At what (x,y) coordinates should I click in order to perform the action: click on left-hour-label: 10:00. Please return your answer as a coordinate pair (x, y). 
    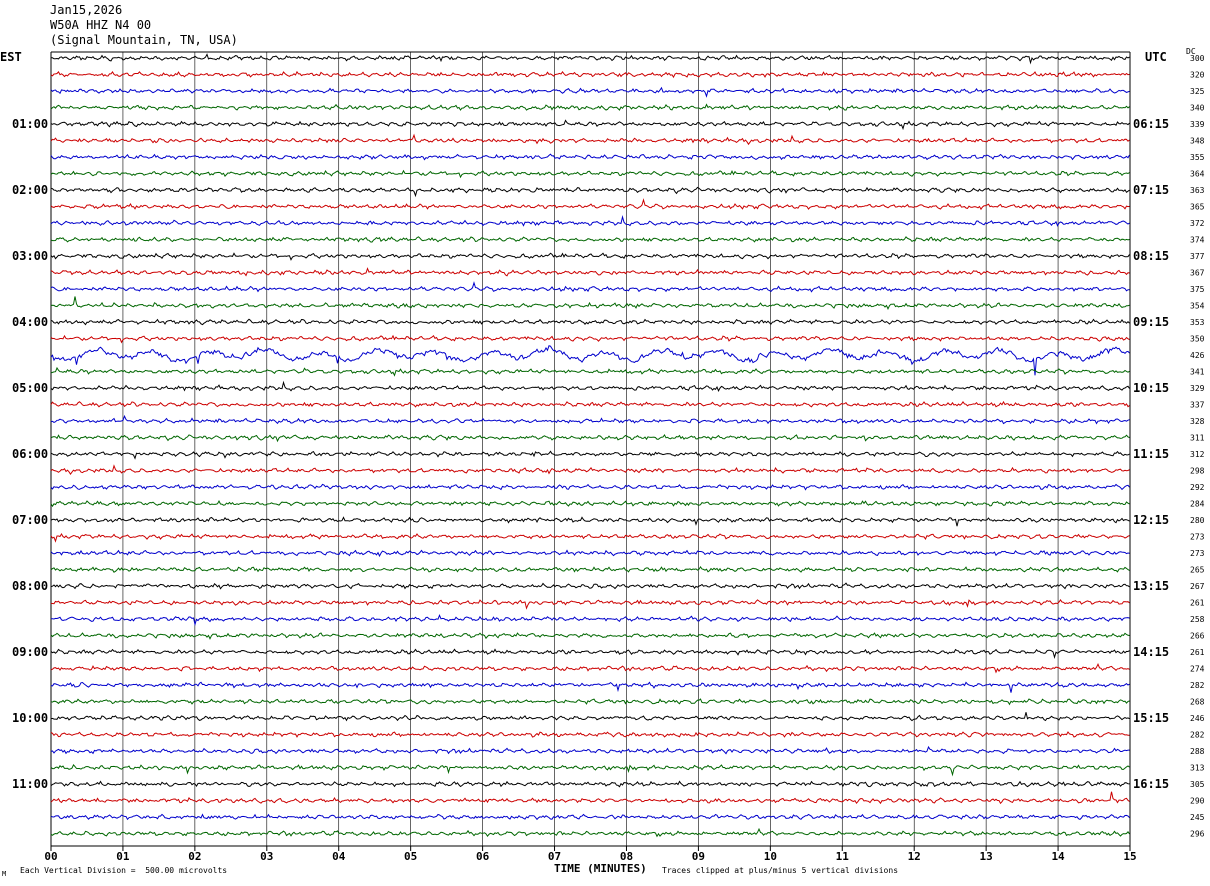
    Looking at the image, I should click on (30, 718).